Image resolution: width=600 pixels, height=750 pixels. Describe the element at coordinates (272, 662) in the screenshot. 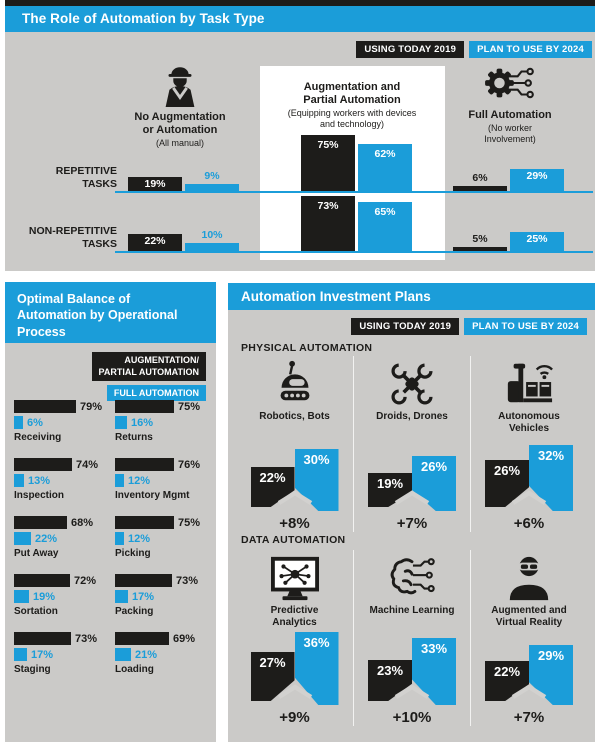

I see `today-value: 27%` at that location.